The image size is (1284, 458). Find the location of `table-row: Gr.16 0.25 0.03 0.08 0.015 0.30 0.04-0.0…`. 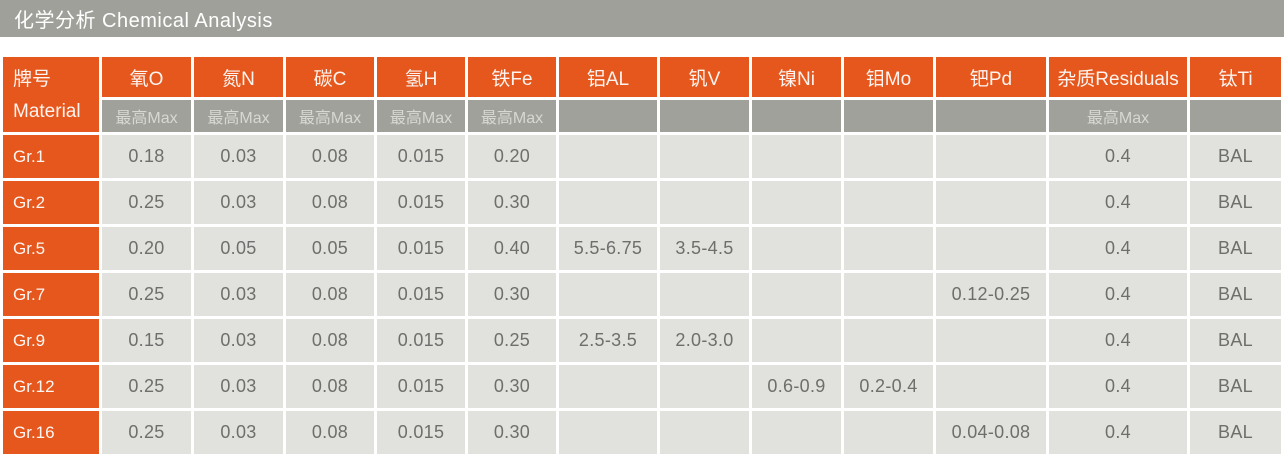

table-row: Gr.16 0.25 0.03 0.08 0.015 0.30 0.04-0.0… is located at coordinates (642, 432).